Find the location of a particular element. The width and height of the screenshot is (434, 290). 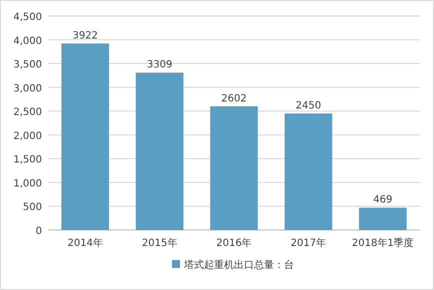

x-tick-label: 2018年1季度 is located at coordinates (383, 243).